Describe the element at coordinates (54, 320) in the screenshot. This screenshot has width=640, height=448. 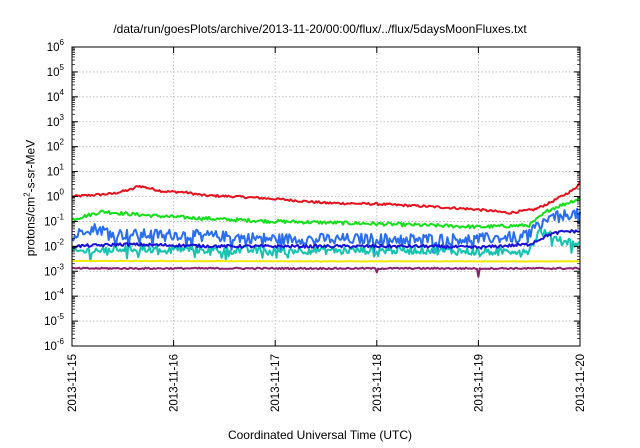
I see `y-tick-label: 10⁻⁵` at that location.